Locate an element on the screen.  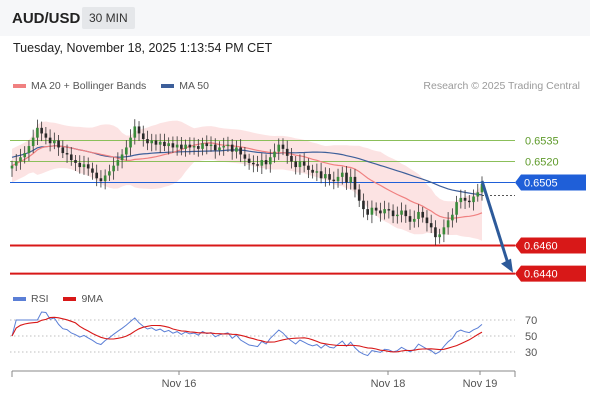
forecast-arrow-shaft is located at coordinates (495, 222).